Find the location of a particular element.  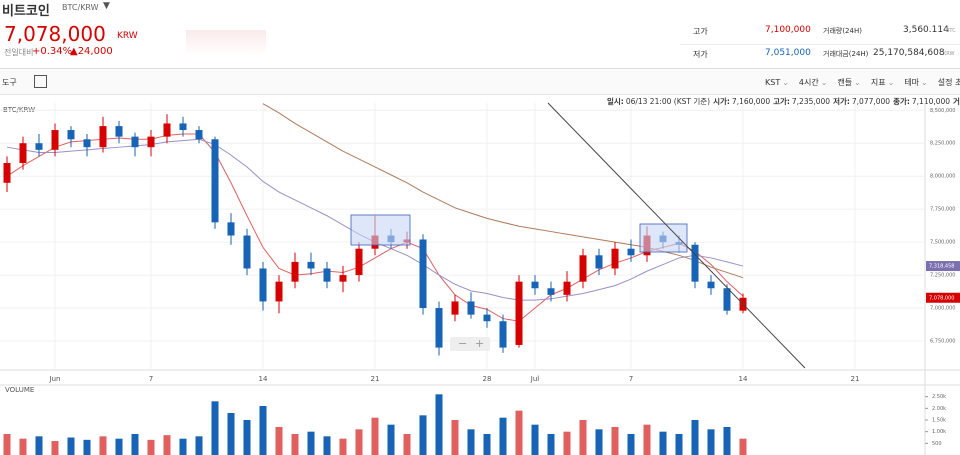

info-value: 7,235,000 is located at coordinates (811, 101).